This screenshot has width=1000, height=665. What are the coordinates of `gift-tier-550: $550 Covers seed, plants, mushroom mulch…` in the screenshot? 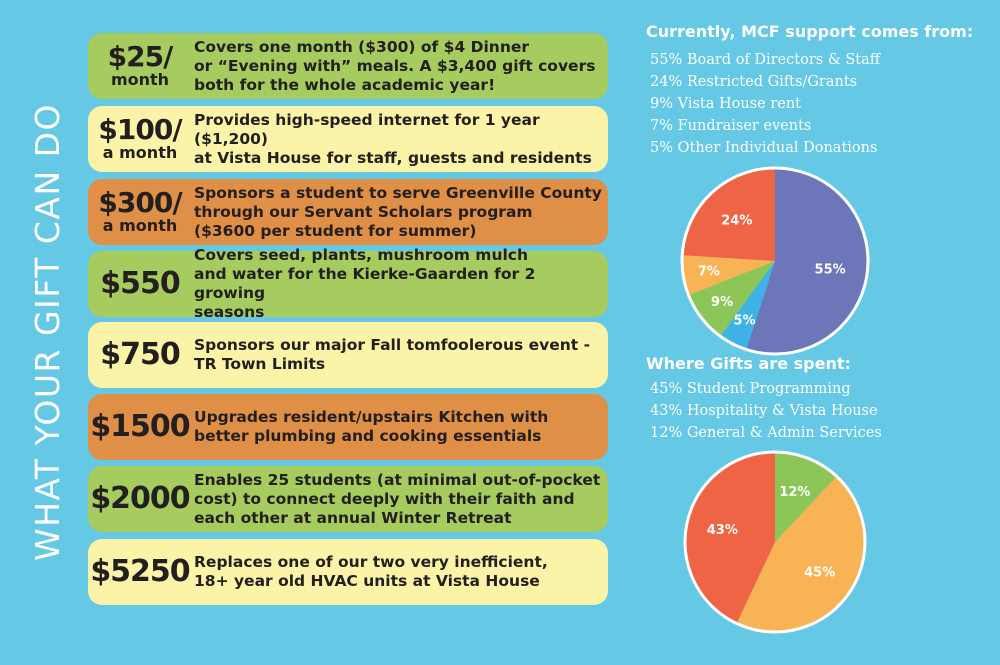 It's located at (348, 283).